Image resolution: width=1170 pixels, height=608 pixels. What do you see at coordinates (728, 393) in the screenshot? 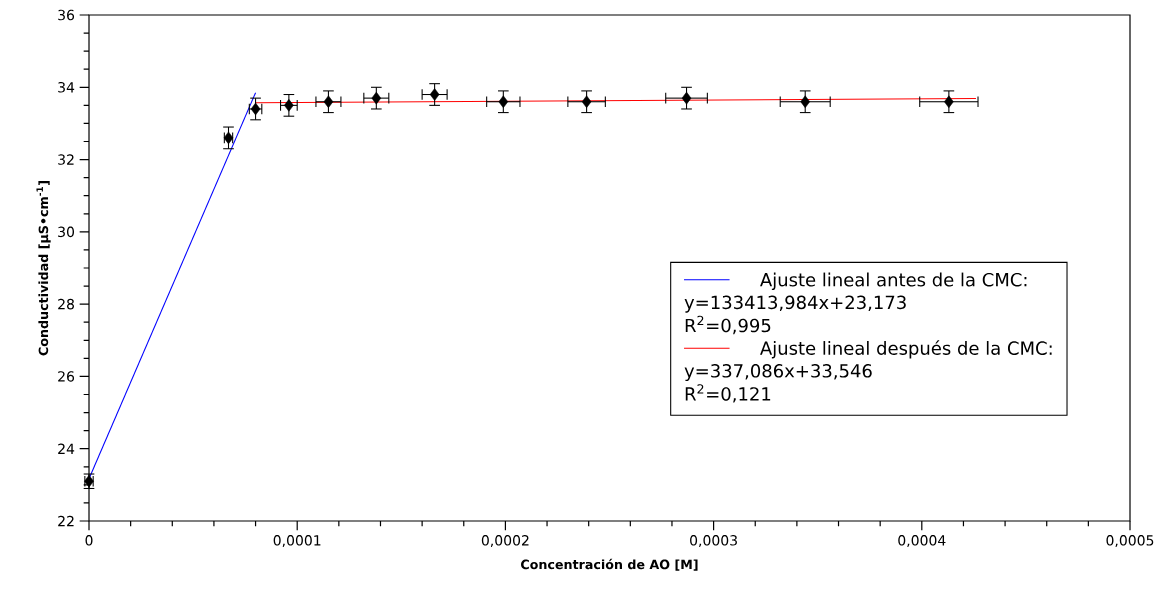
I see `annotation: R$^{2}$=0,121` at bounding box center [728, 393].